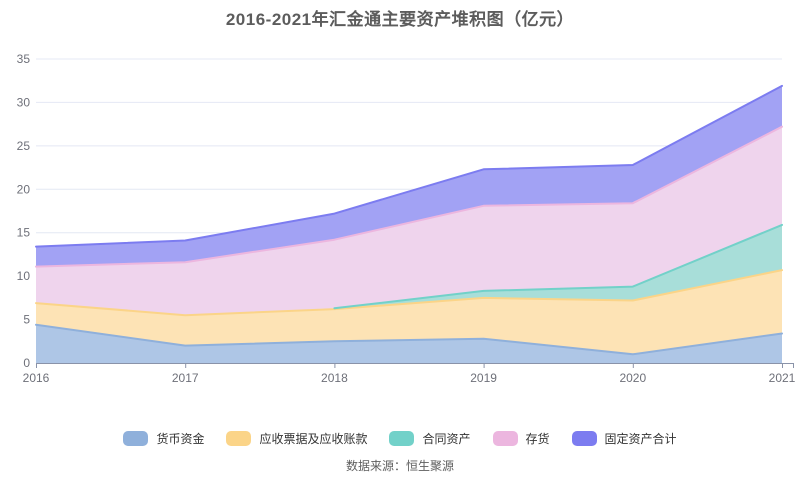 This screenshot has height=501, width=800. Describe the element at coordinates (632, 378) in the screenshot. I see `x-axis-label: 2020` at that location.